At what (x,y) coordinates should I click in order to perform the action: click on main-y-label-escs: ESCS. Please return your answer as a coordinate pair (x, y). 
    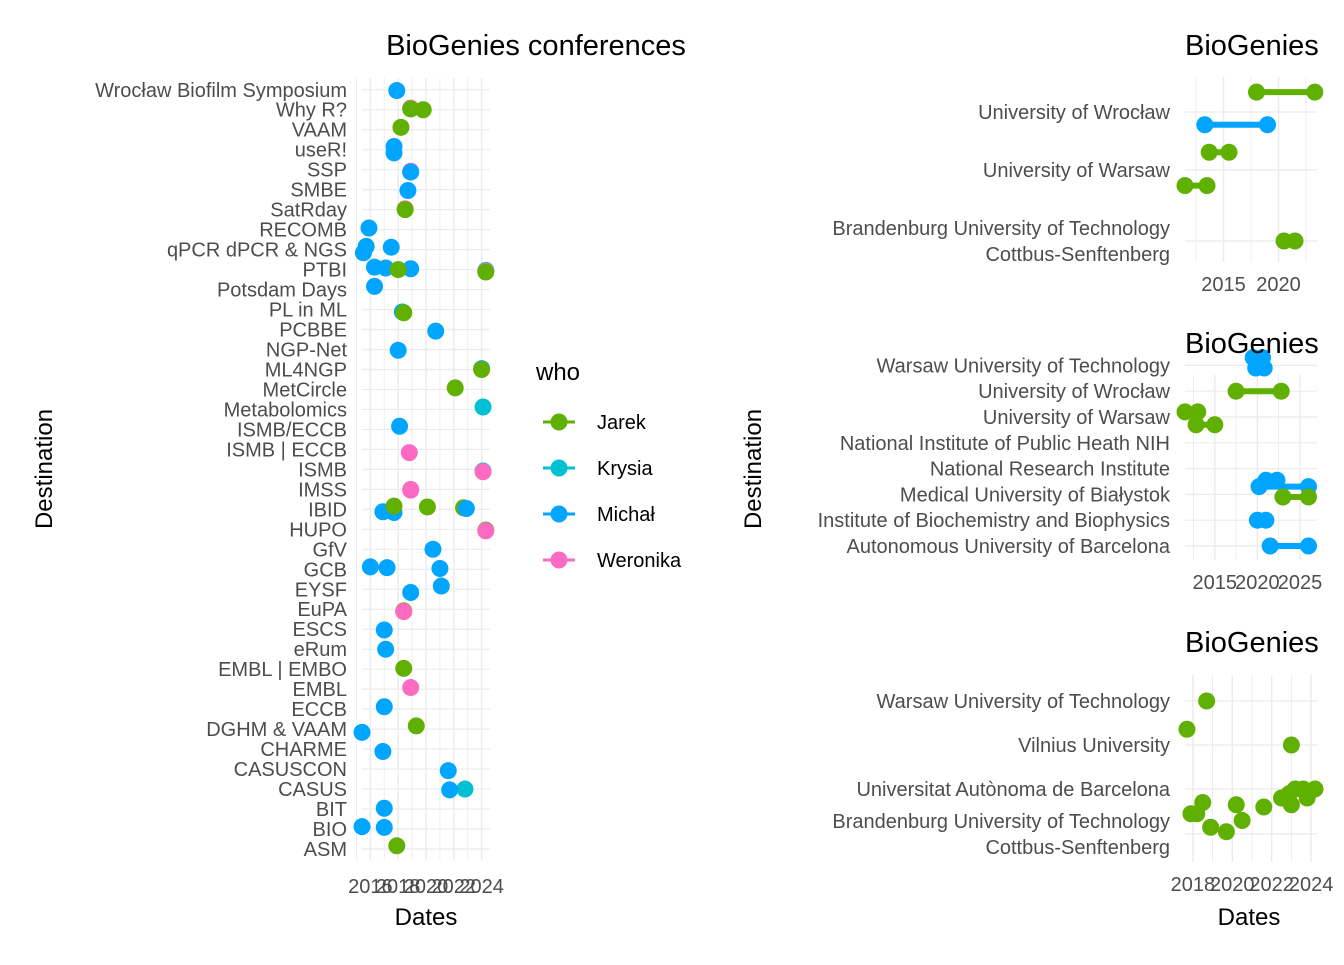
    Looking at the image, I should click on (320, 630).